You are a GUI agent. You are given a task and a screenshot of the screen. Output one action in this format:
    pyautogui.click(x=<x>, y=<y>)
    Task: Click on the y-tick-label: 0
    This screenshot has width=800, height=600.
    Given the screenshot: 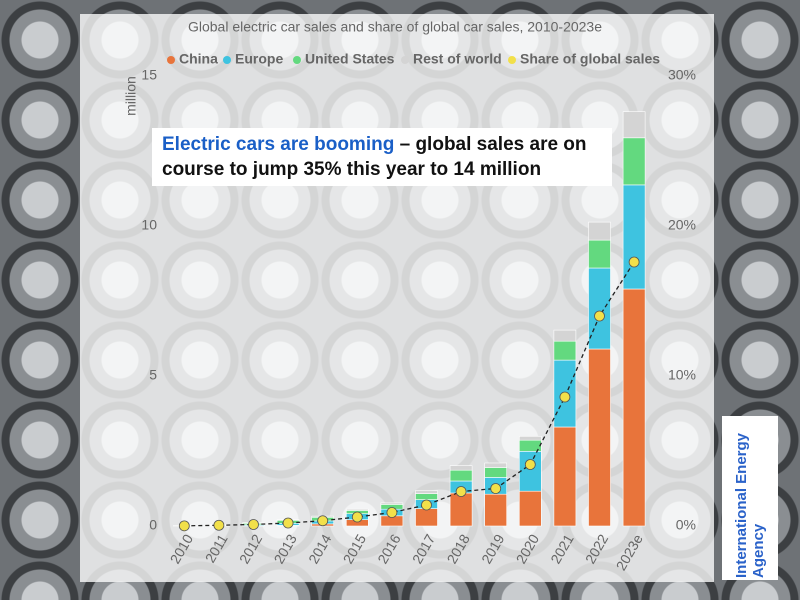 What is the action you would take?
    pyautogui.click(x=153, y=525)
    